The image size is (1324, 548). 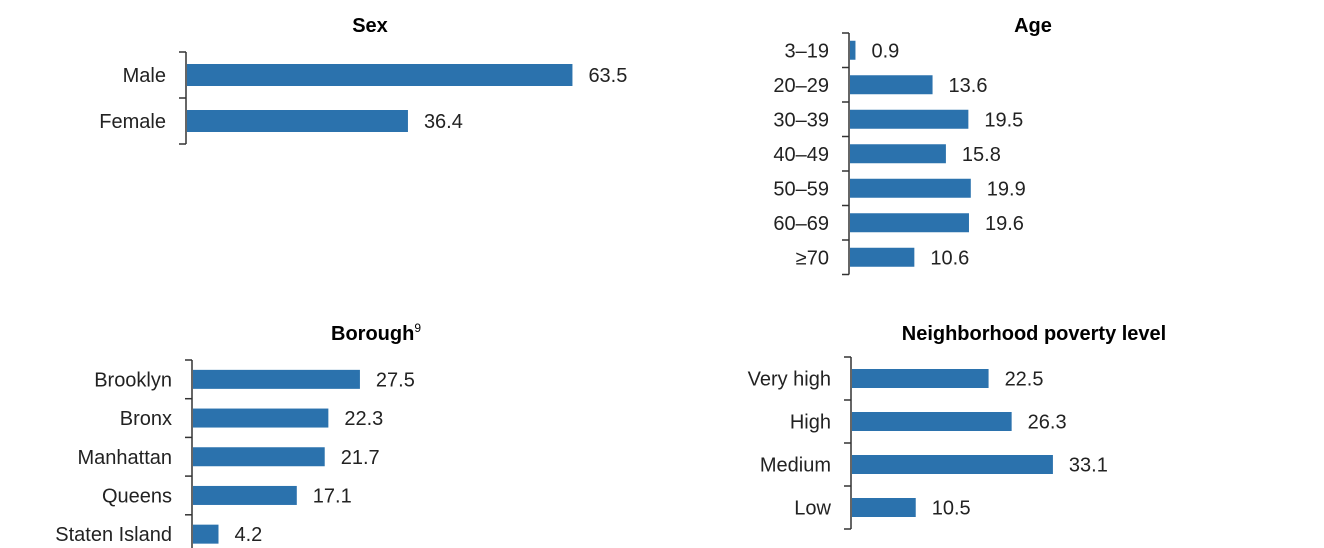 I want to click on category-label: Female, so click(x=132, y=122).